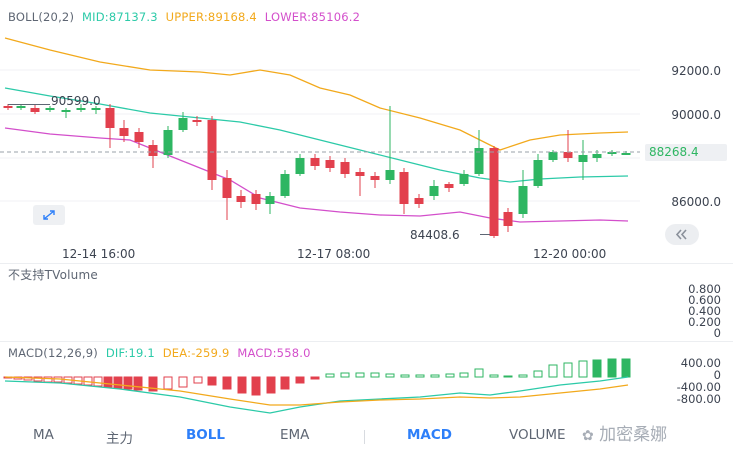 The height and width of the screenshot is (457, 733). Describe the element at coordinates (205, 435) in the screenshot. I see `tab-boll: BOLL` at that location.